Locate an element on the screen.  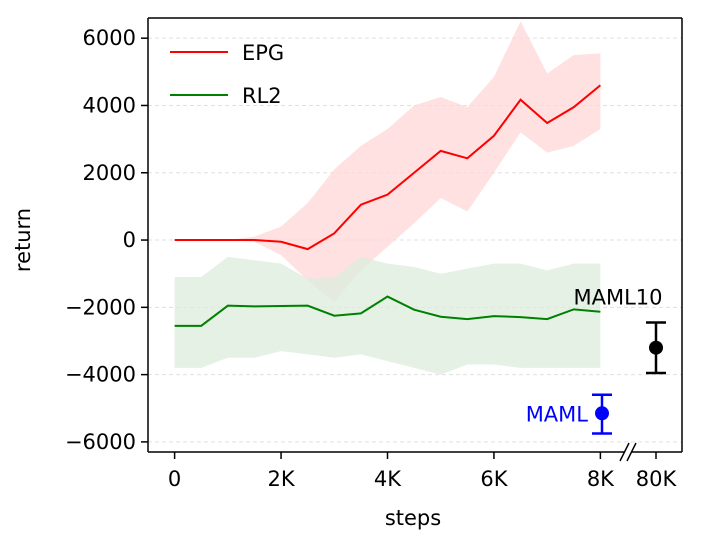
x-tick-label: 0 is located at coordinates (174, 479).